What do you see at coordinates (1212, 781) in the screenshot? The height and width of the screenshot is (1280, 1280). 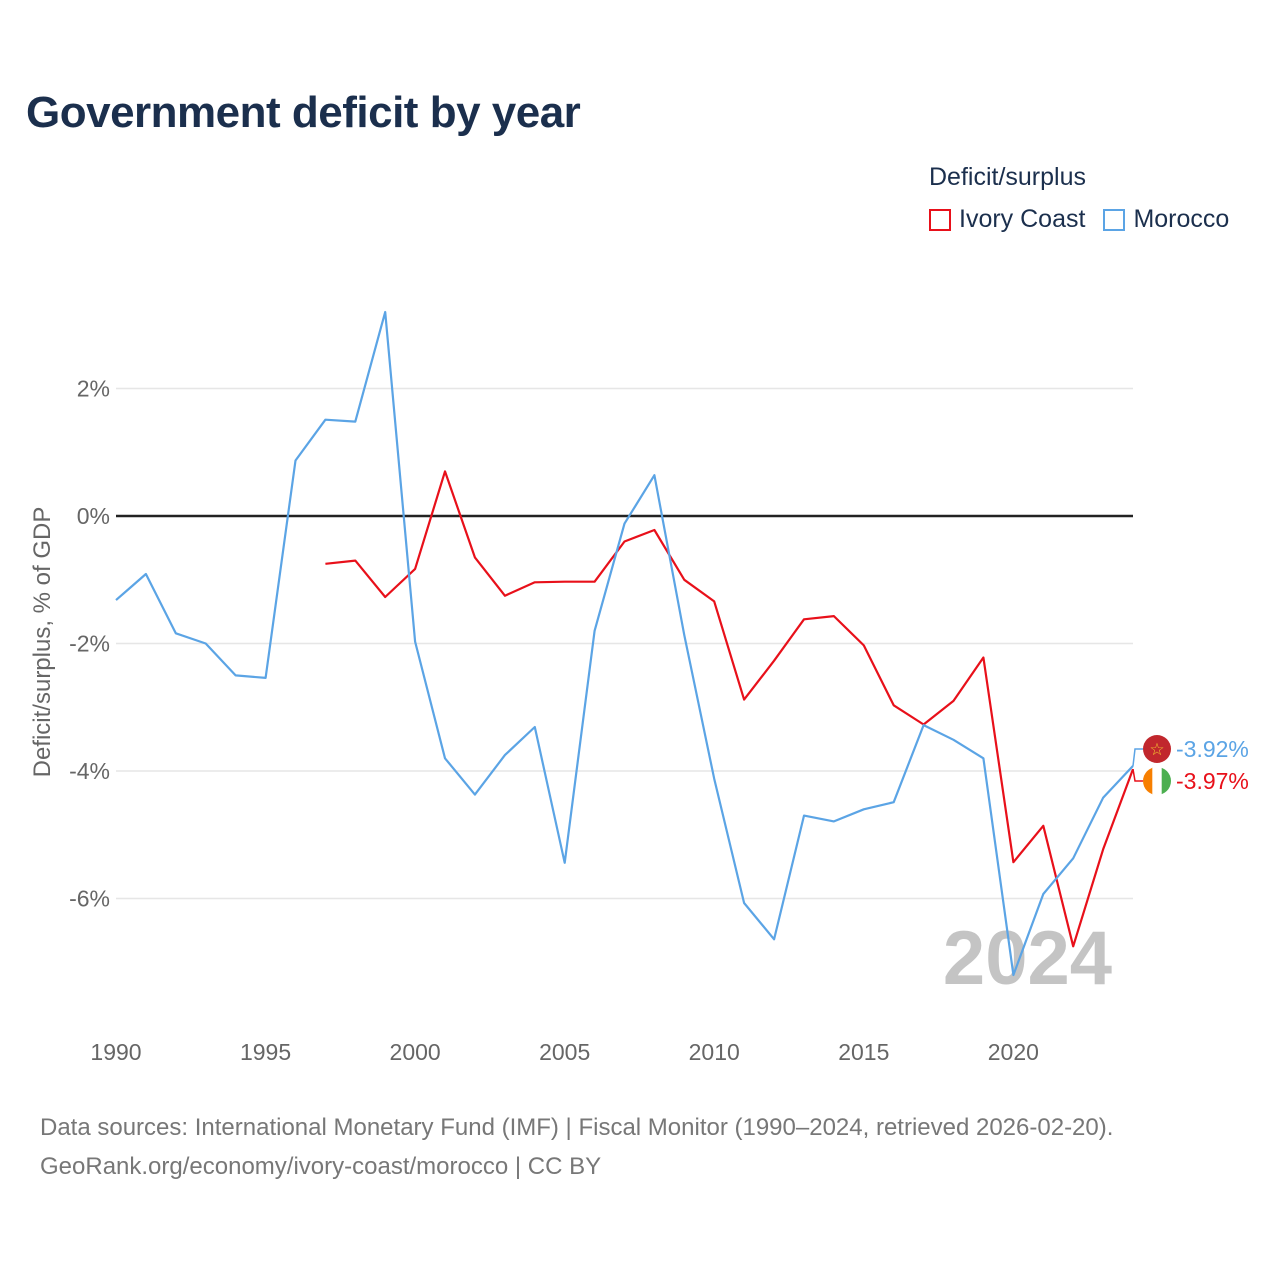 I see `end-value-label: -3.97%` at bounding box center [1212, 781].